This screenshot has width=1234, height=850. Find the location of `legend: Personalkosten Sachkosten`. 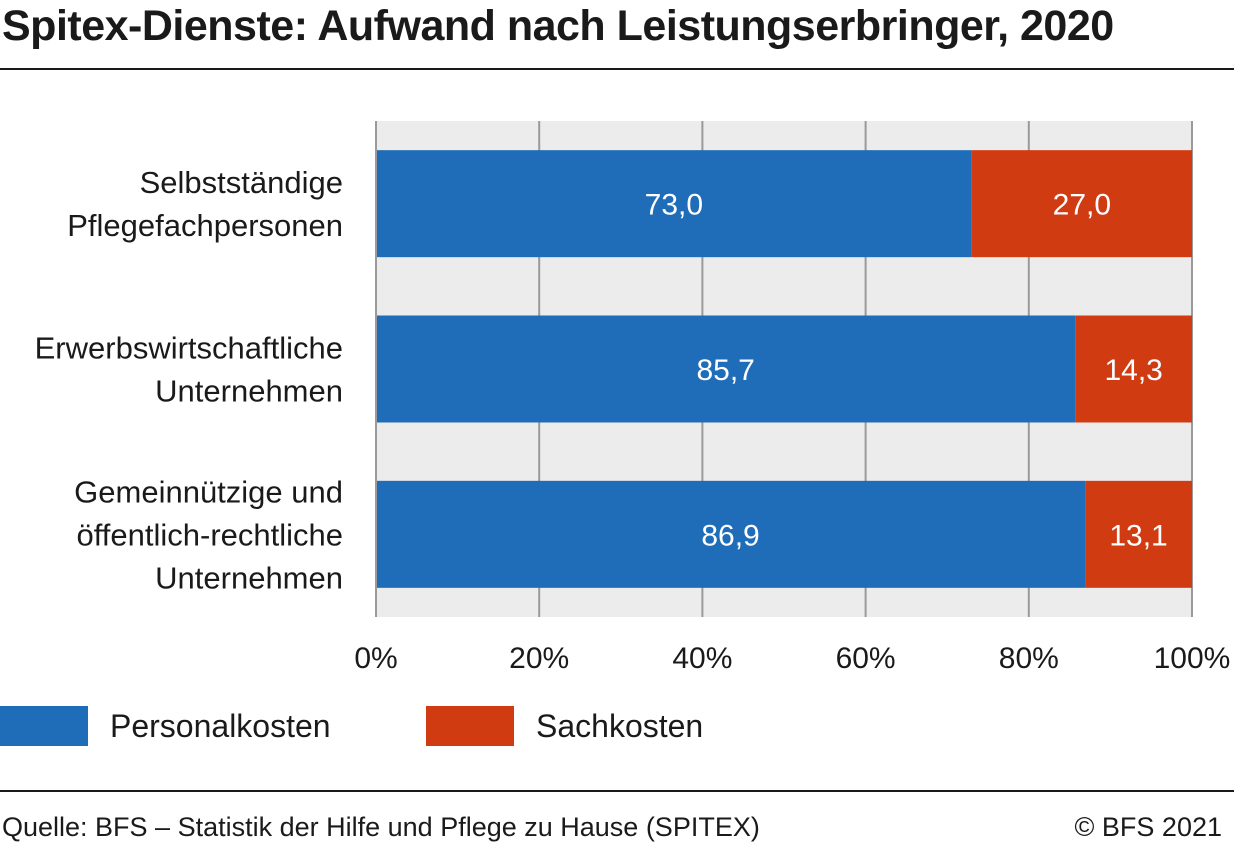

legend: Personalkosten Sachkosten is located at coordinates (617, 728).